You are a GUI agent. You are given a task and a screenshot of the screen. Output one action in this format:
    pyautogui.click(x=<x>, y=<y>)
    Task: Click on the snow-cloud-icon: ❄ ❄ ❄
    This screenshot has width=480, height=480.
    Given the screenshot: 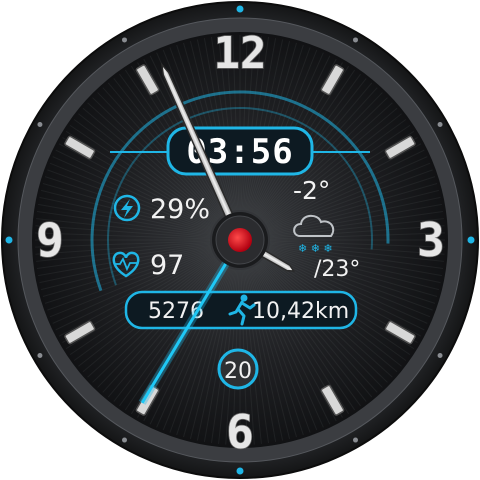 What is the action you would take?
    pyautogui.click(x=314, y=234)
    